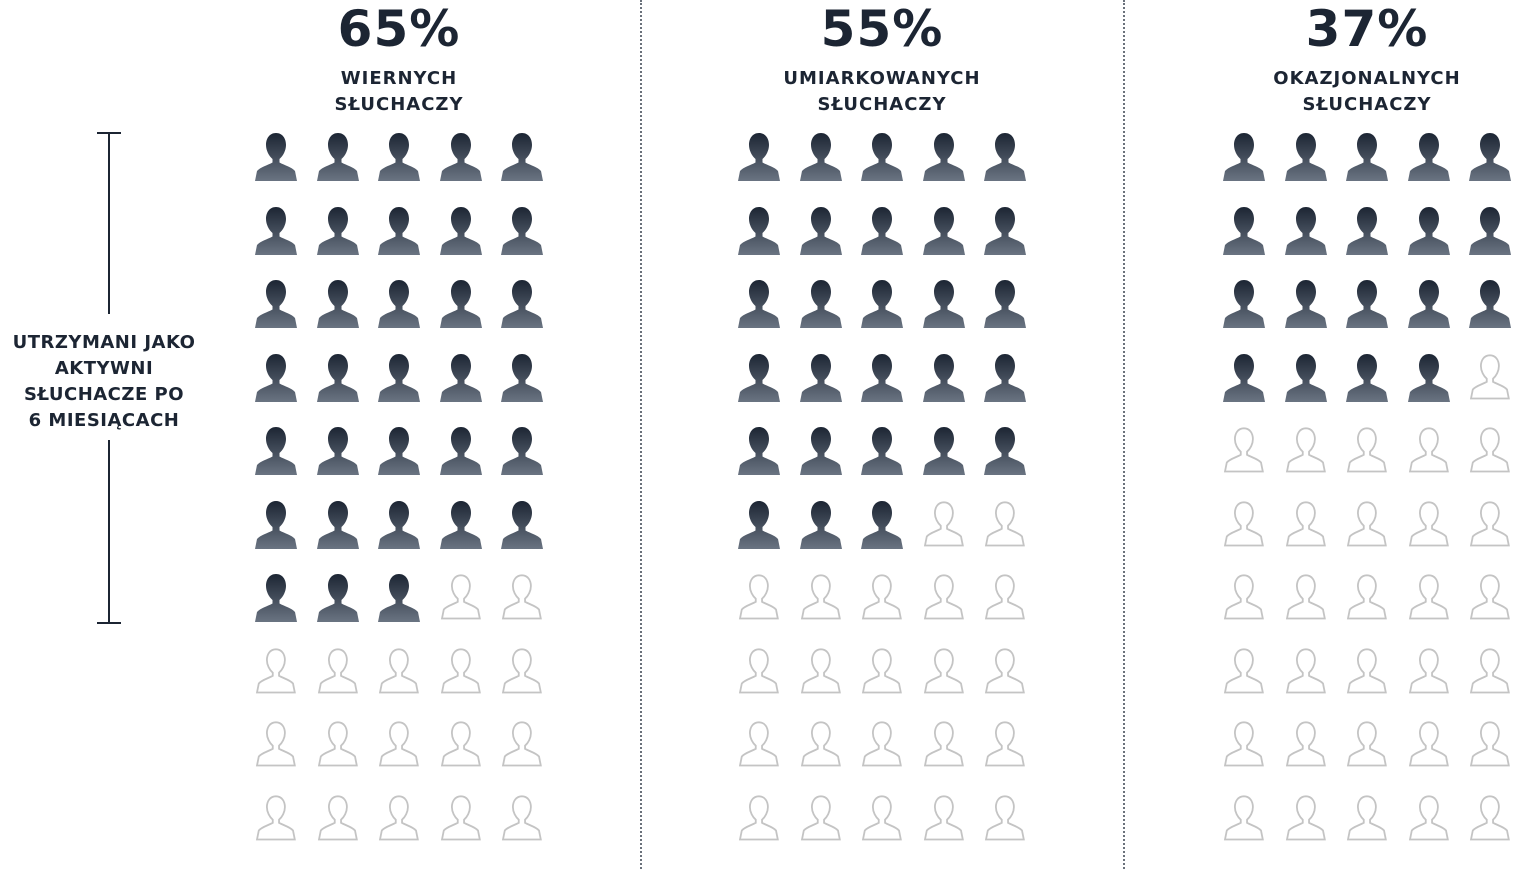 The image size is (1520, 869). What do you see at coordinates (104, 368) in the screenshot?
I see `retention-label-line: AKTYWNI` at bounding box center [104, 368].